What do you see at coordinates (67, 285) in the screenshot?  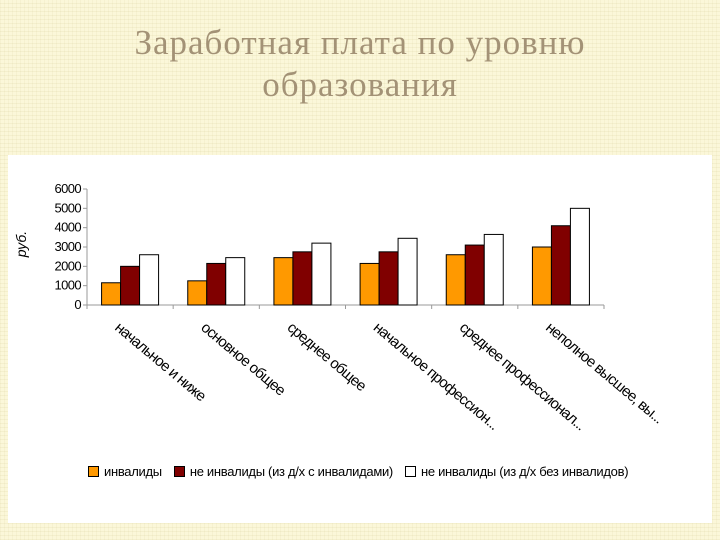 I see `y-tick-label: 1000` at bounding box center [67, 285].